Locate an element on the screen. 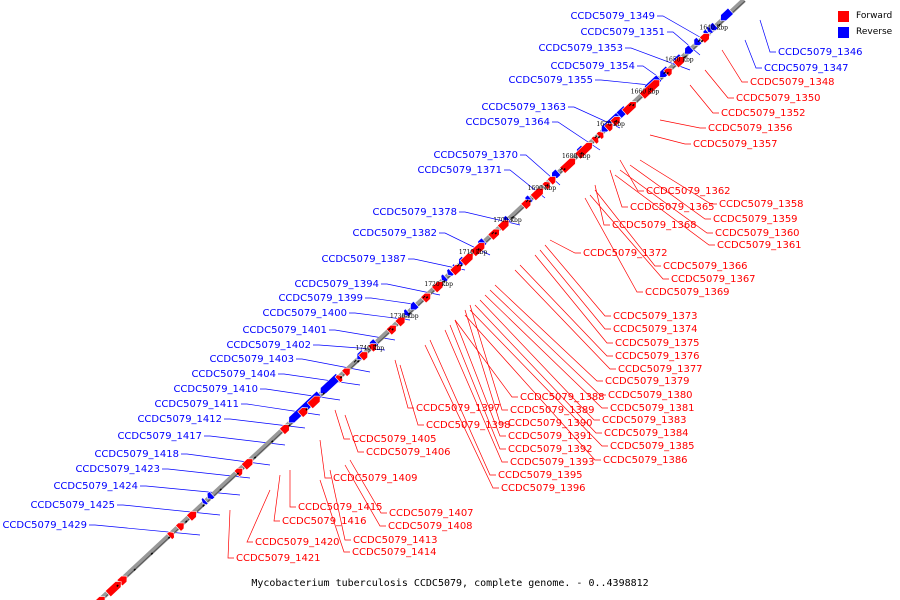 This screenshot has height=600, width=900. reverse-gene-label: CCDC5079_1349 is located at coordinates (612, 16).